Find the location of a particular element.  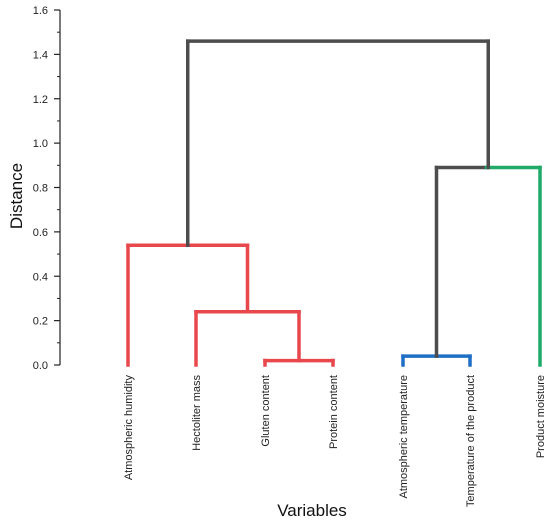

x-axis-title: Variables is located at coordinates (312, 510).